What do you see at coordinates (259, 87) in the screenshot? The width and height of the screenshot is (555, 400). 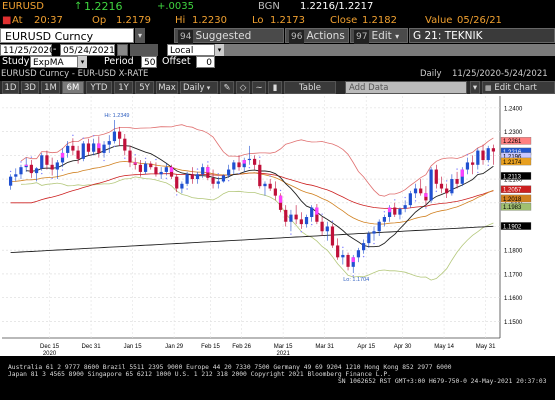 I see `chart-type-line-icon: ∼` at bounding box center [259, 87].